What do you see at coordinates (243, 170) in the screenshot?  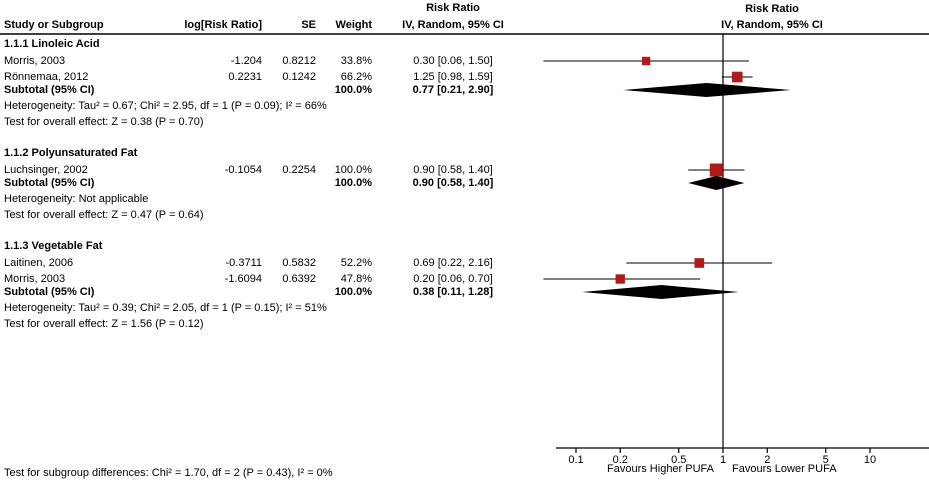 I see `study-log-risk-ratio: -0.1054` at bounding box center [243, 170].